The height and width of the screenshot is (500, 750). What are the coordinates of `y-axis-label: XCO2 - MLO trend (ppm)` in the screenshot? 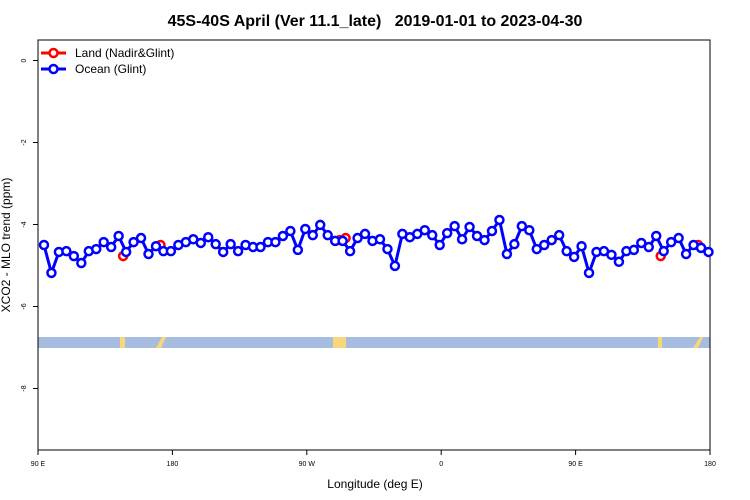 It's located at (6, 245).